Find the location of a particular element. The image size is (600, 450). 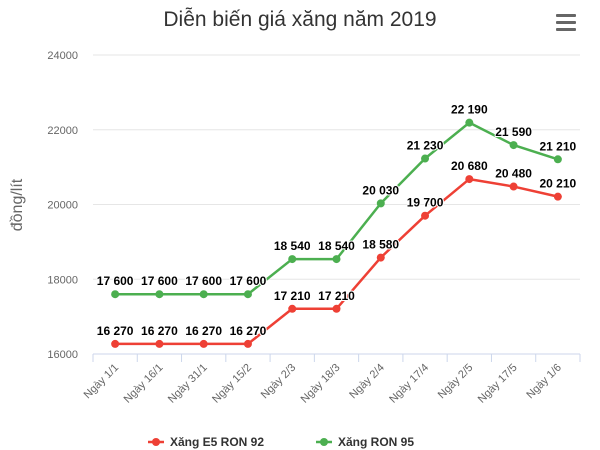

data-label: 21 230 is located at coordinates (425, 146).